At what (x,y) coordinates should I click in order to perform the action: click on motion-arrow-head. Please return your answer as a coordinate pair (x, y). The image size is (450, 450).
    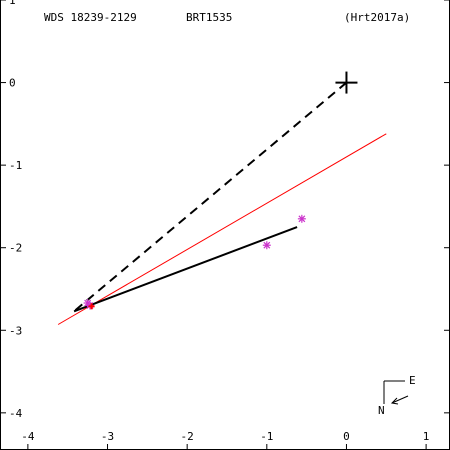
    Looking at the image, I should click on (394, 401).